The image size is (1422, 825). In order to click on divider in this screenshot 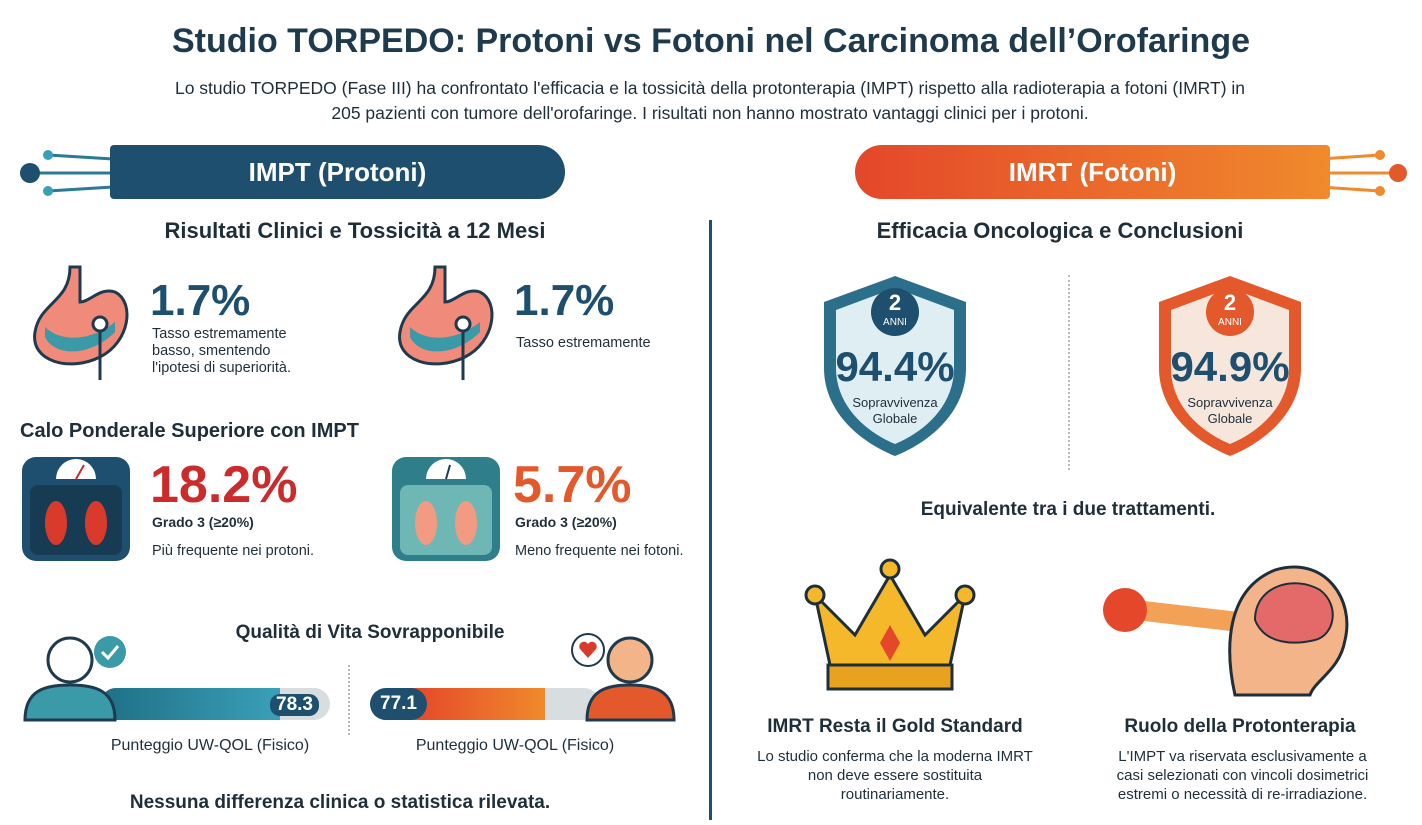, I will do `click(710, 520)`.